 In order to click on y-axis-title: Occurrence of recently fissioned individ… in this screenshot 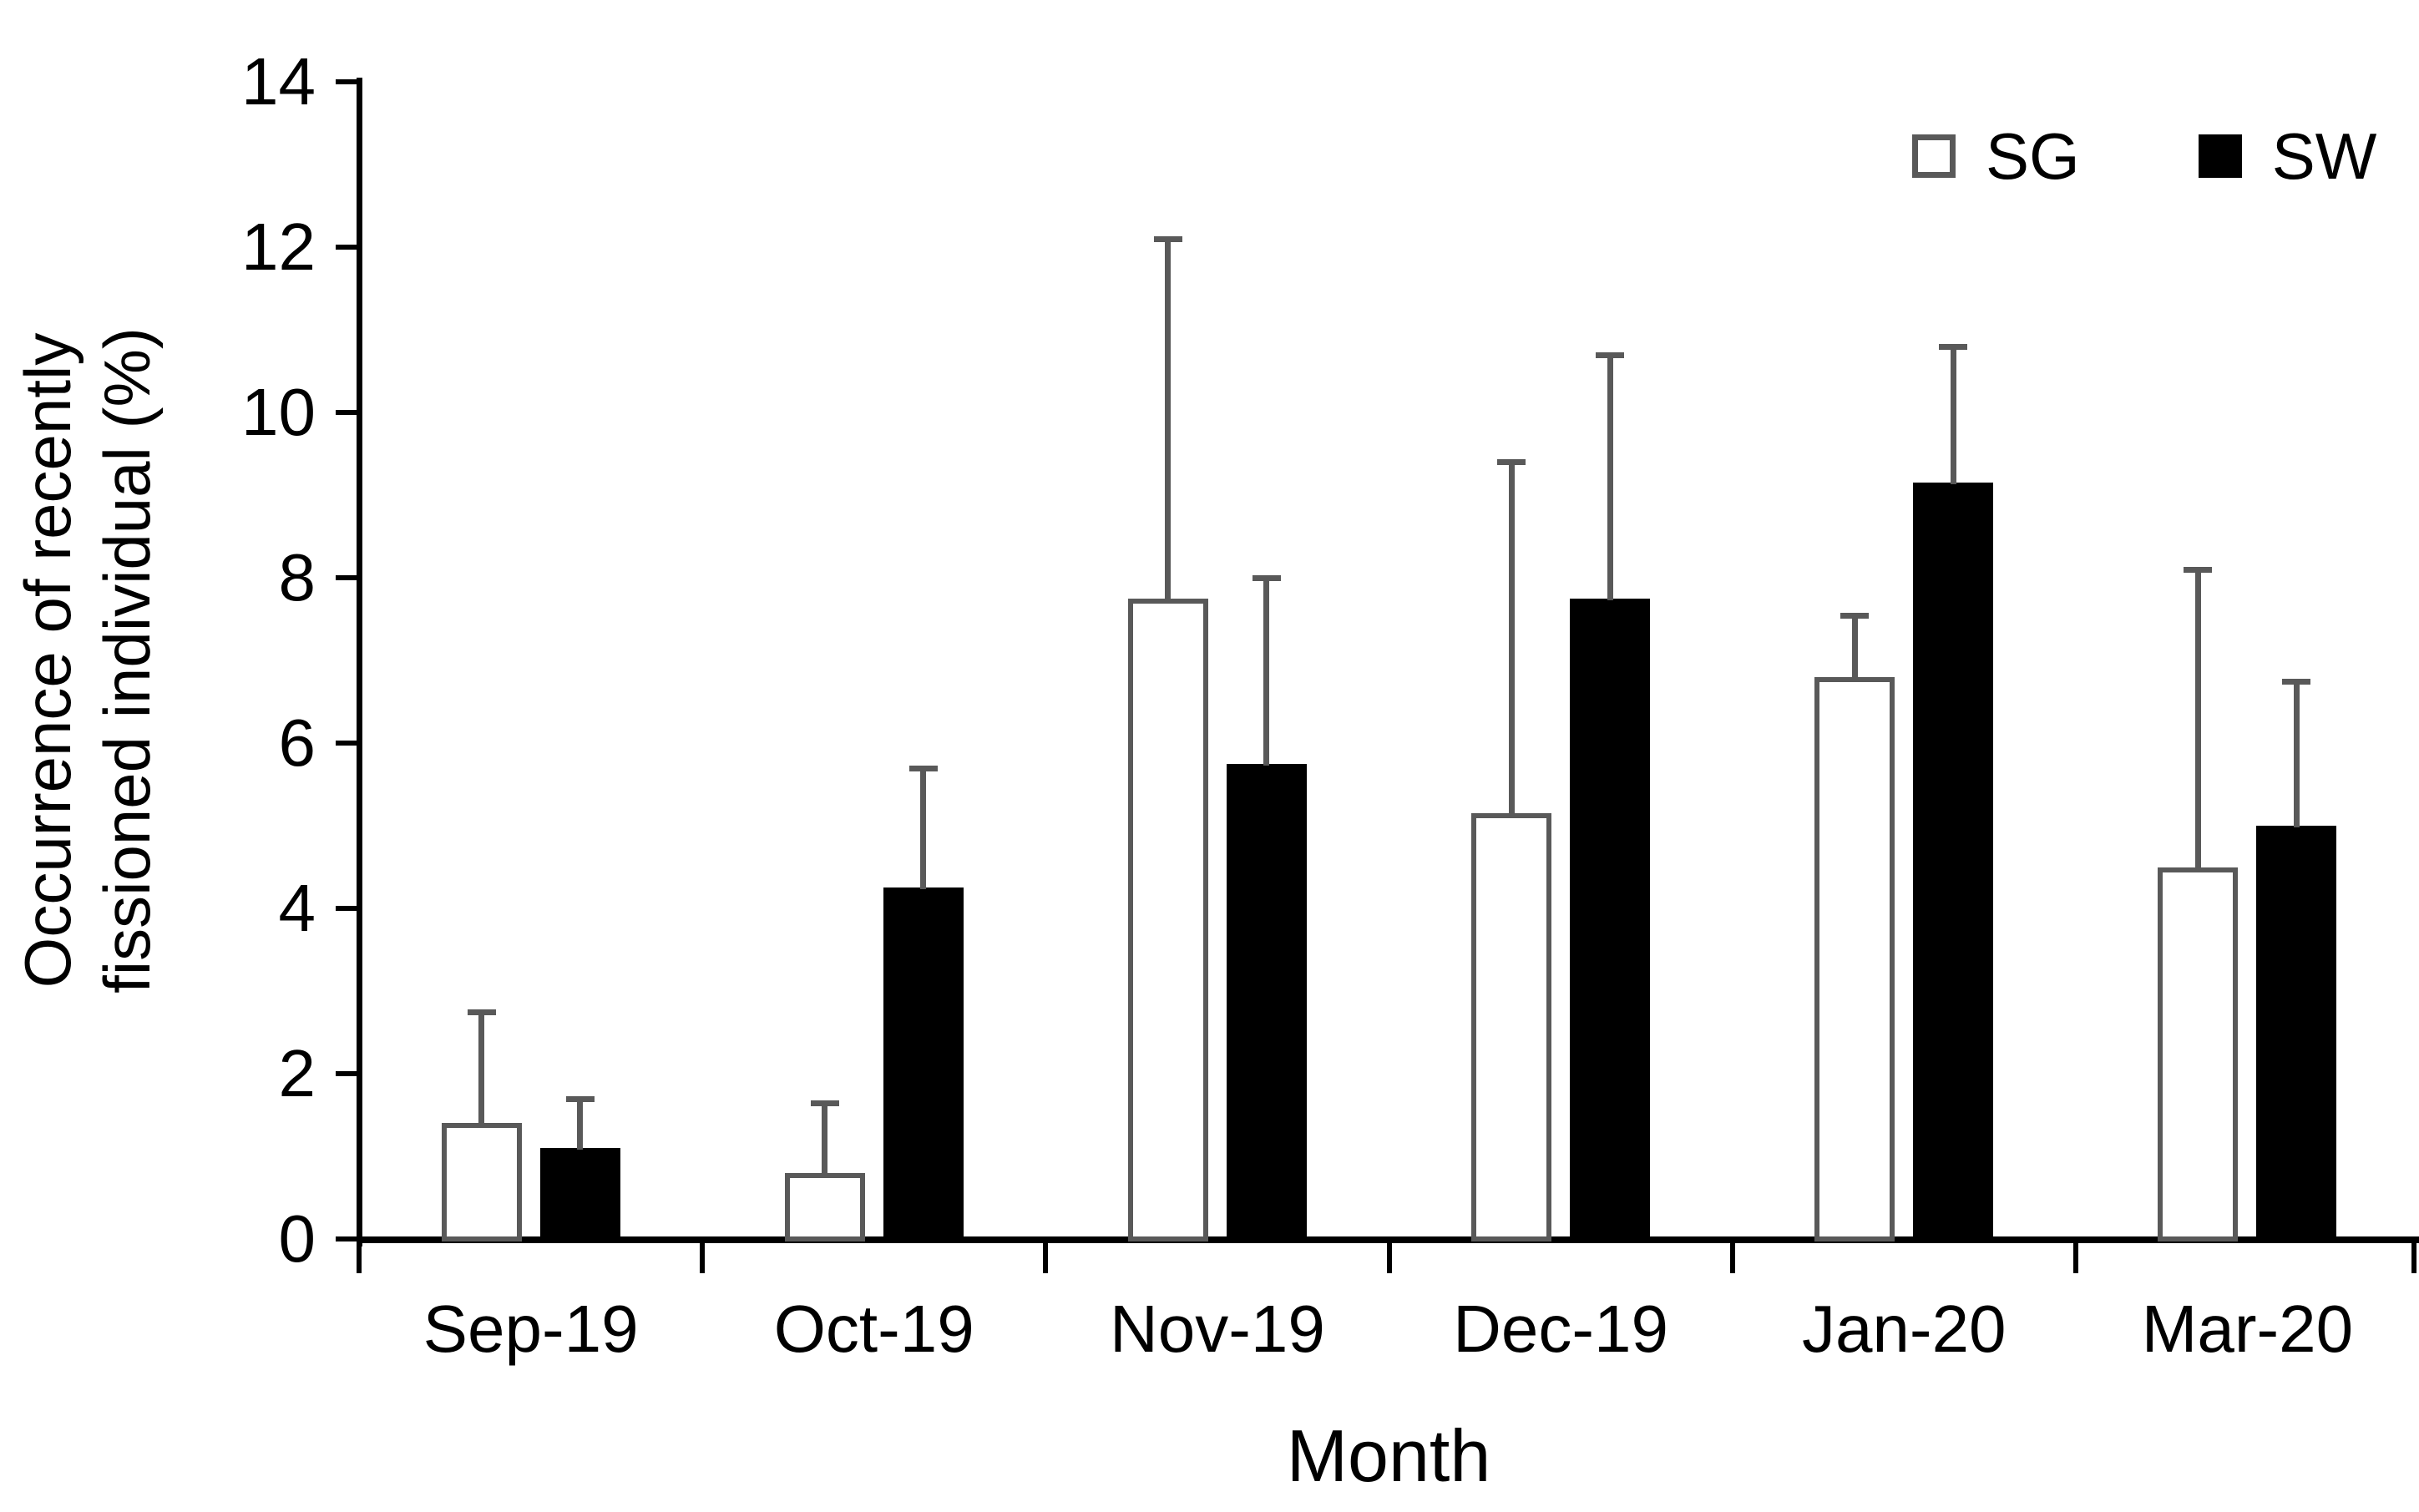, I will do `click(87, 664)`.